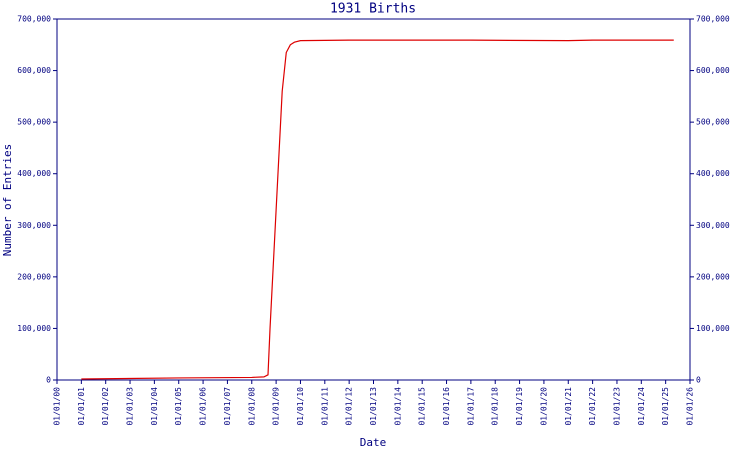 The width and height of the screenshot is (750, 450). I want to click on x-tick-label: 01/01/16, so click(446, 406).